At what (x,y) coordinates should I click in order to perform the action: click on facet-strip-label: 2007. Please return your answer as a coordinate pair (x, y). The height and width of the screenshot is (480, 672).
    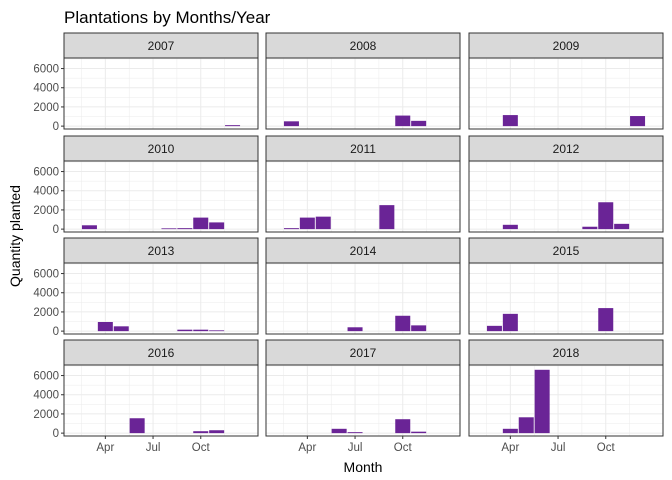
    Looking at the image, I should click on (161, 46).